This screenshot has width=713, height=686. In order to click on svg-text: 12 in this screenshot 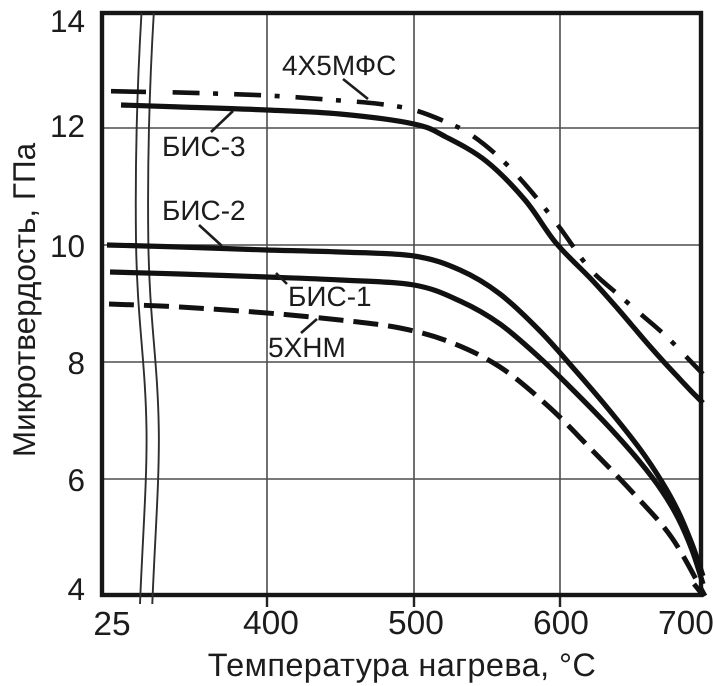, I will do `click(67, 126)`.